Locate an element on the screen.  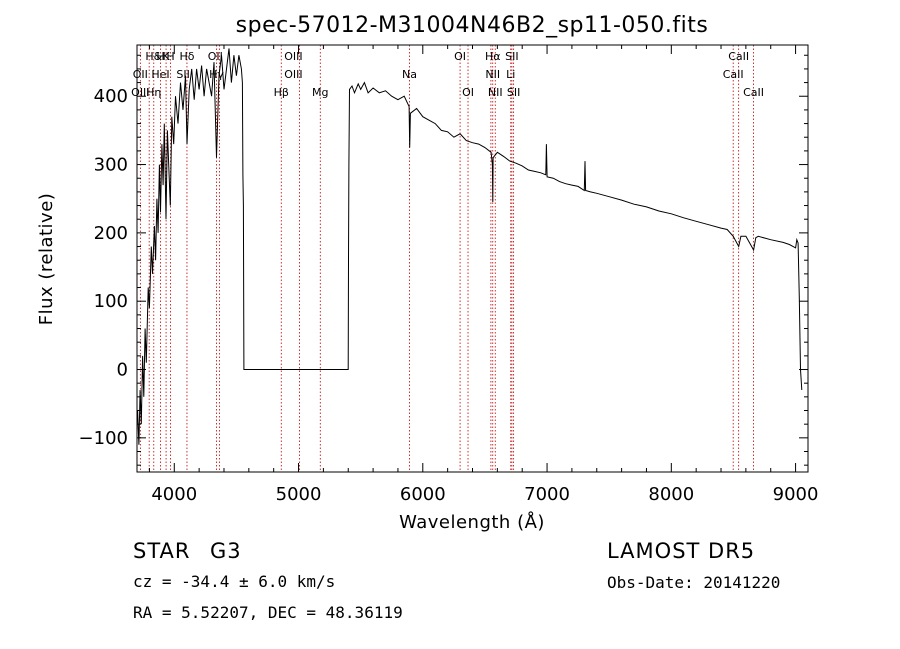
emission-line-label: K is located at coordinates (166, 56).